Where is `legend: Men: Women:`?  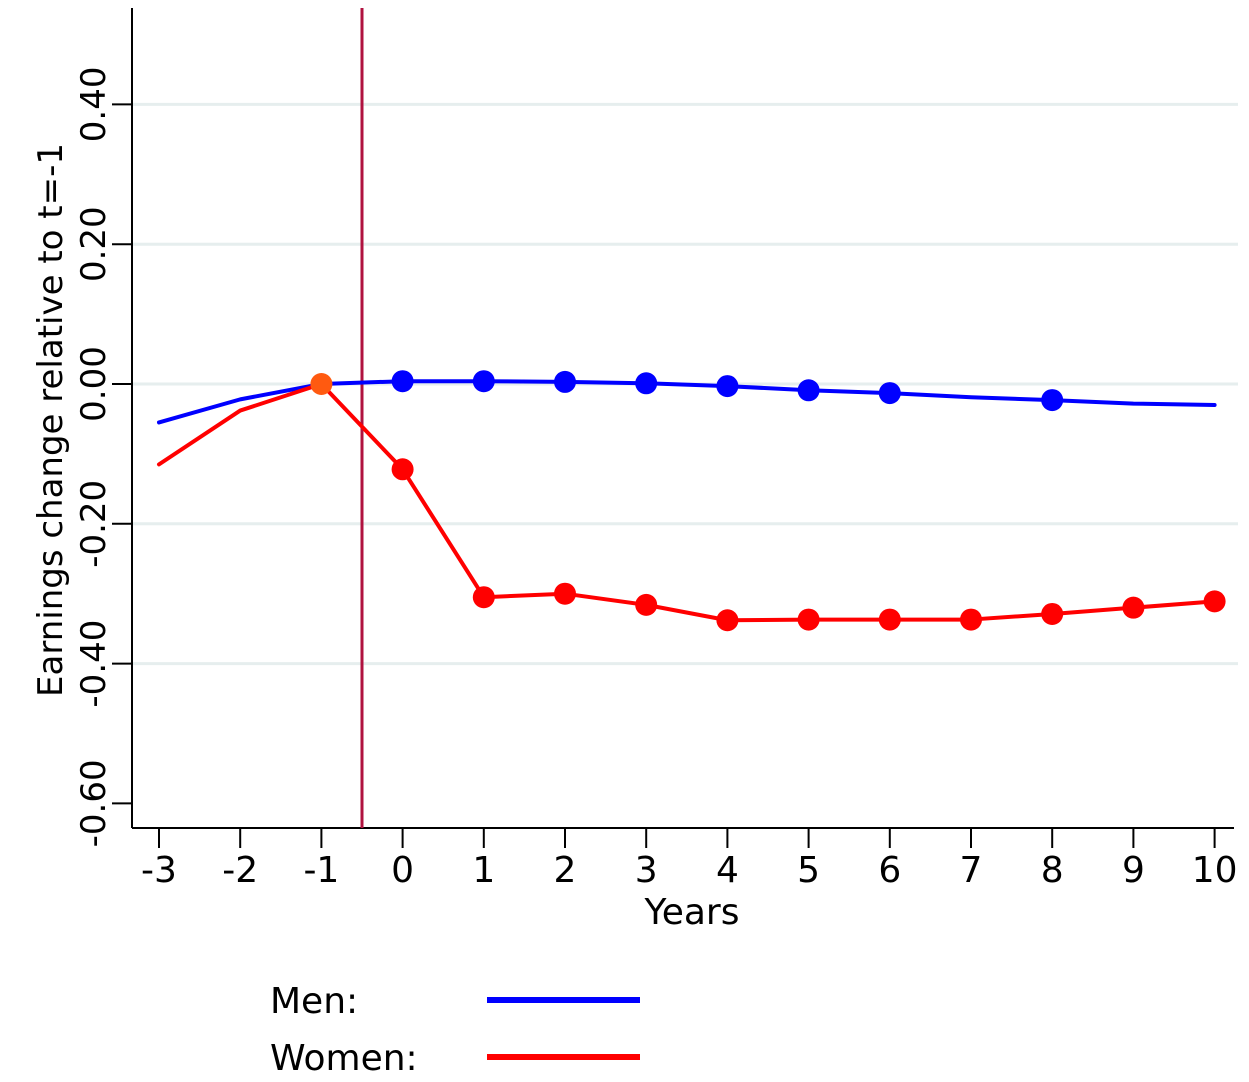 legend: Men: Women: is located at coordinates (455, 1030).